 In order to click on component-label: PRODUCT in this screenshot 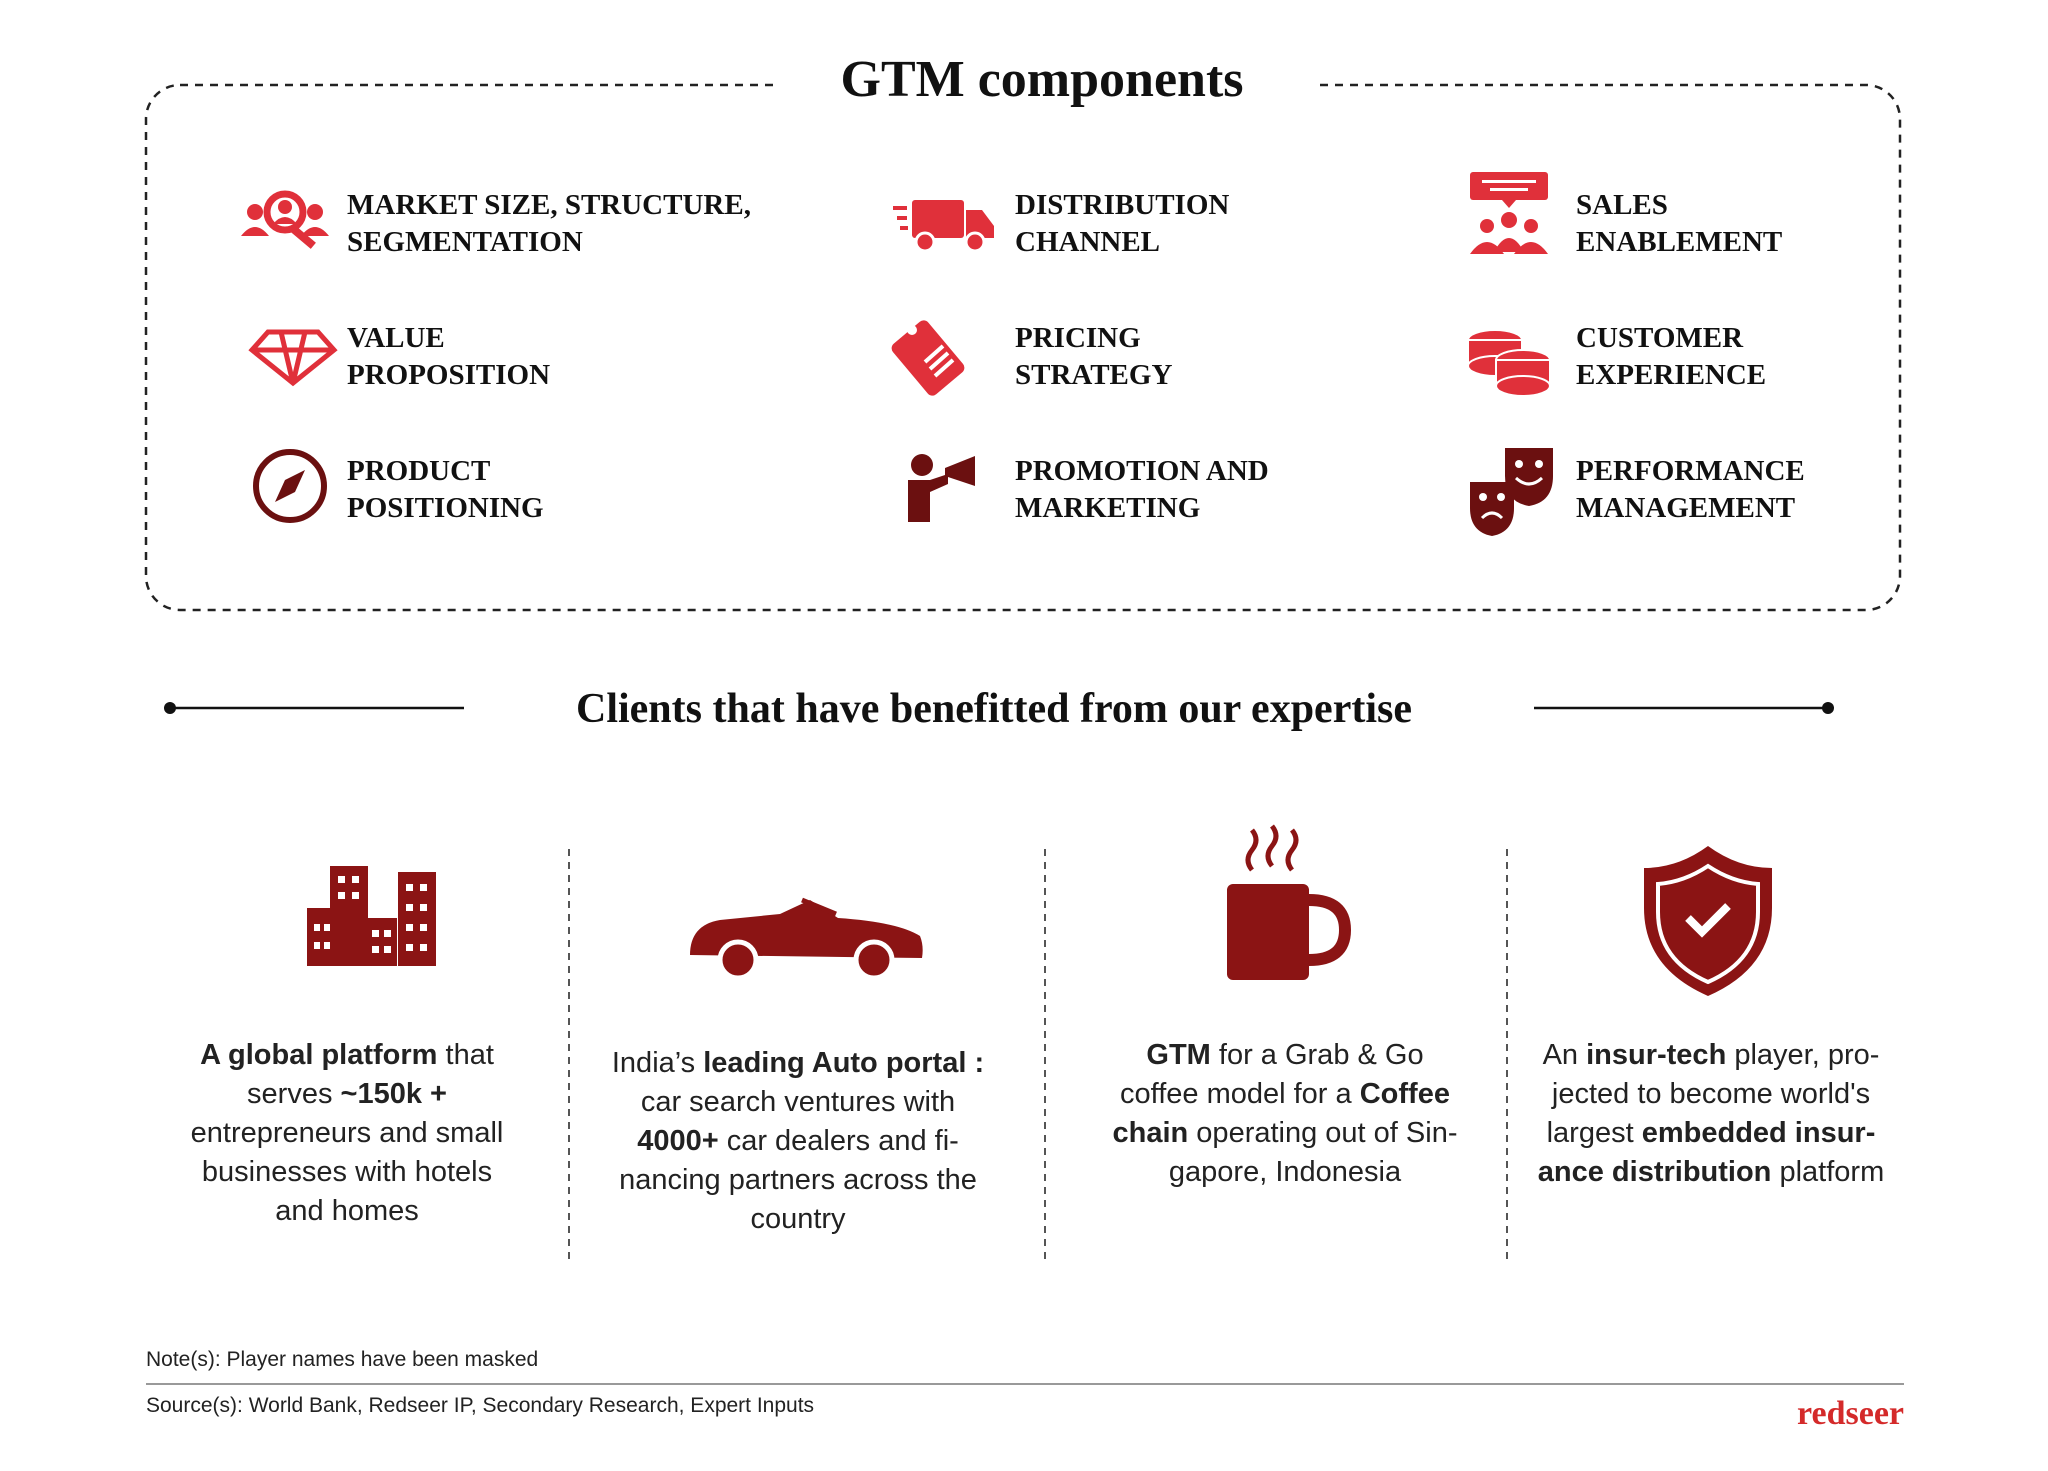, I will do `click(418, 471)`.